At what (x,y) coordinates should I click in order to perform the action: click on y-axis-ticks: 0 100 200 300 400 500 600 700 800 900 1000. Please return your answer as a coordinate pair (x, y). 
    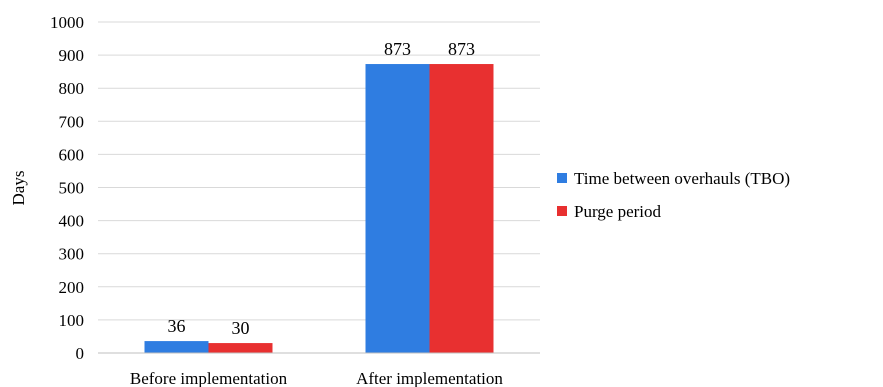
    Looking at the image, I should click on (67, 188).